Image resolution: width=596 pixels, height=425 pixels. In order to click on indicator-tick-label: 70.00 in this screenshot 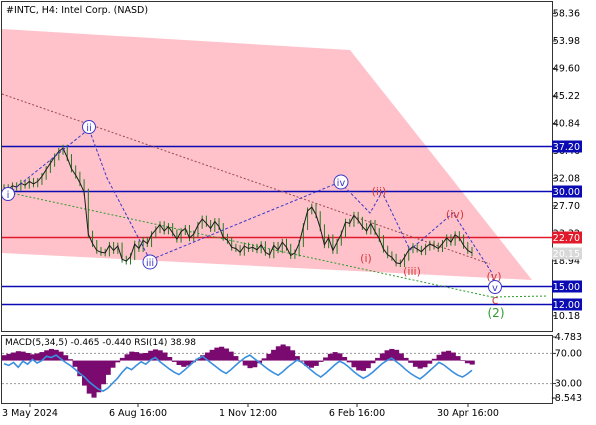, I will do `click(568, 353)`.